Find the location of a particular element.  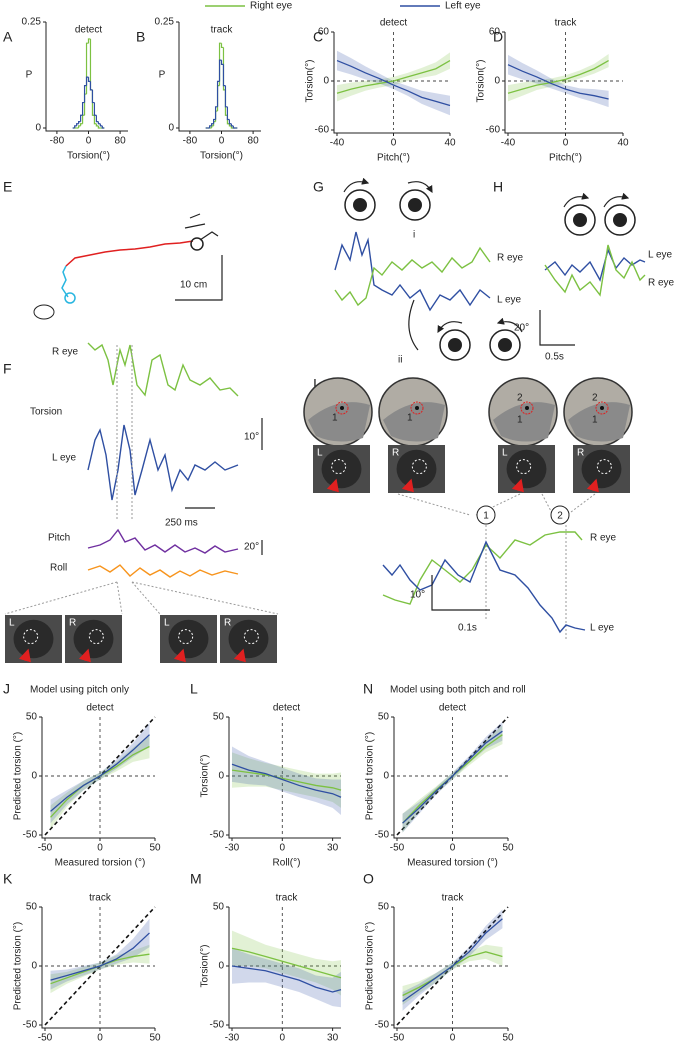

x-tick-label: -80 is located at coordinates (190, 141).